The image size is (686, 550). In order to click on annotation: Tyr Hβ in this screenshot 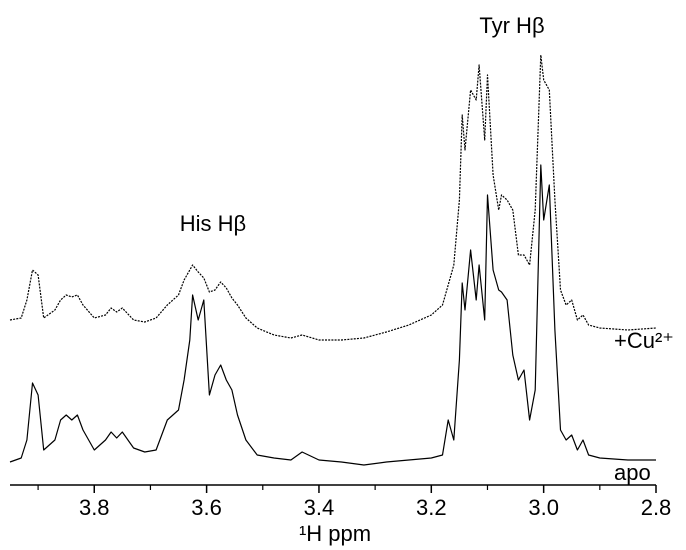, I will do `click(511, 25)`.